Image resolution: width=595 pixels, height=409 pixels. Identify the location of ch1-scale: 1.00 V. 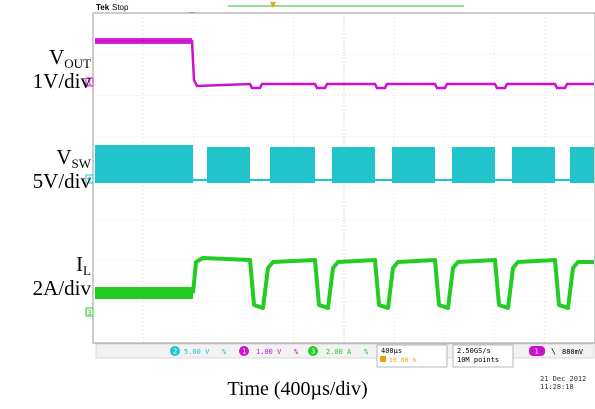
(269, 352).